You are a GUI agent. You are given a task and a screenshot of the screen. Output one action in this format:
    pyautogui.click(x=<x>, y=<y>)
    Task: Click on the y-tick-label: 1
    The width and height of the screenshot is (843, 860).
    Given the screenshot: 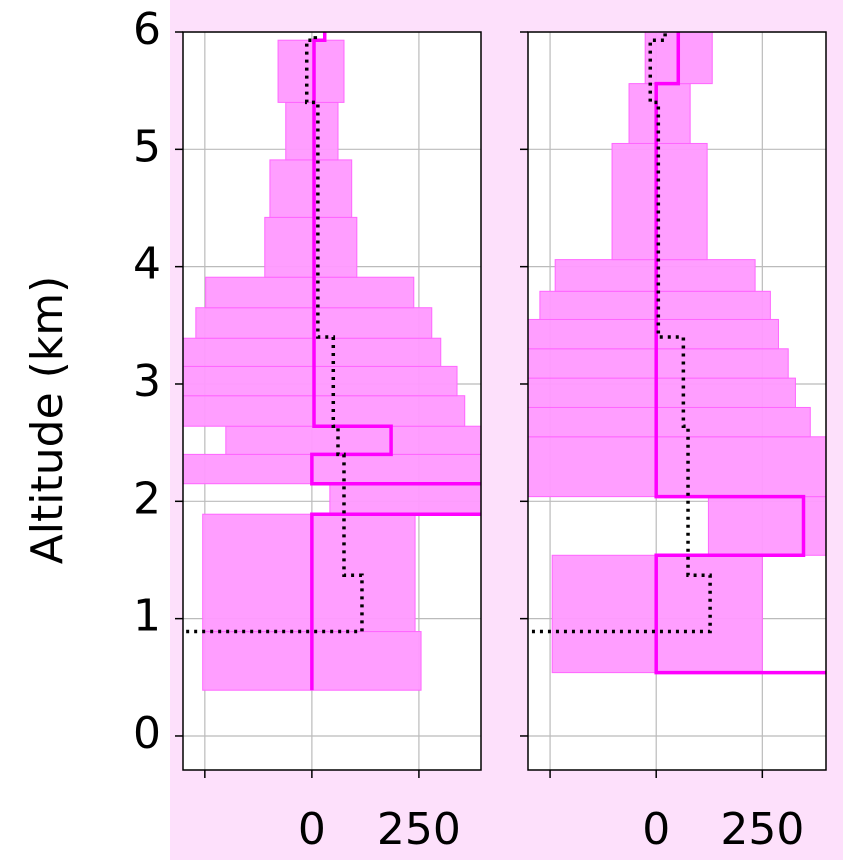 What is the action you would take?
    pyautogui.click(x=147, y=616)
    